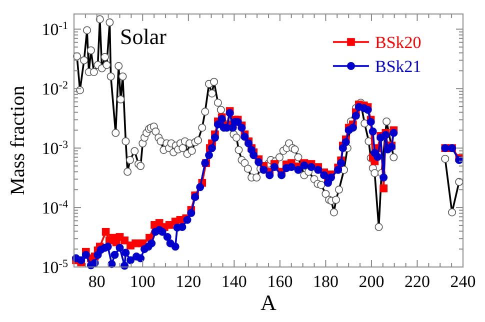  What do you see at coordinates (325, 281) in the screenshot?
I see `x-tick-label: 180` at bounding box center [325, 281].